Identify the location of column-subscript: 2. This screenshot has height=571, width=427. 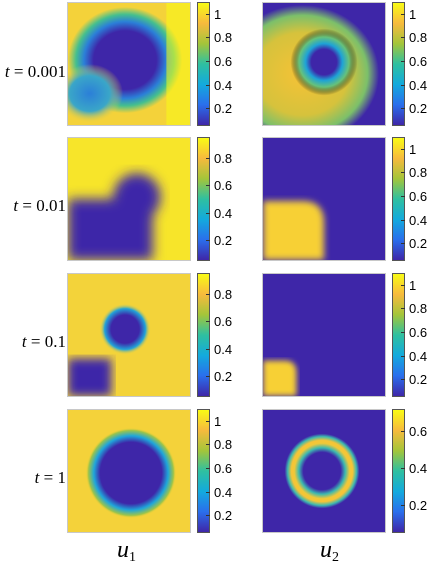
(335, 557).